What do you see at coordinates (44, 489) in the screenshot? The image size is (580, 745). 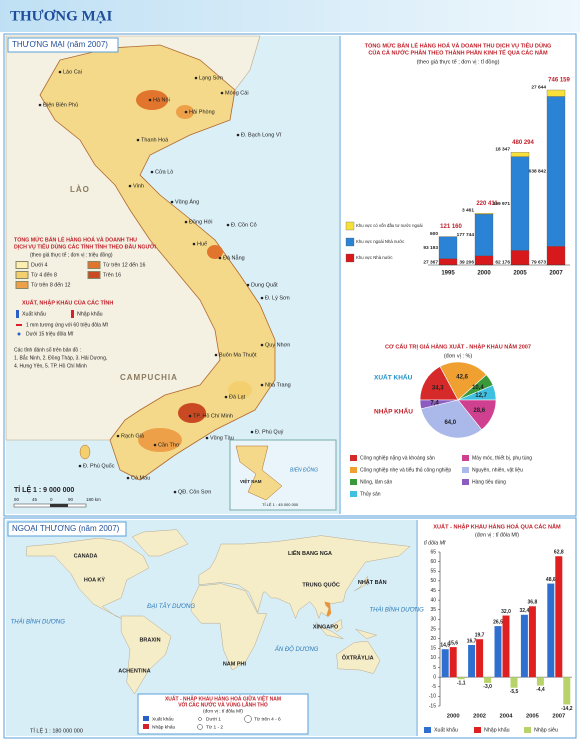 I see `scale-text: TỈ LỆ 1 : 9 000 000` at bounding box center [44, 489].